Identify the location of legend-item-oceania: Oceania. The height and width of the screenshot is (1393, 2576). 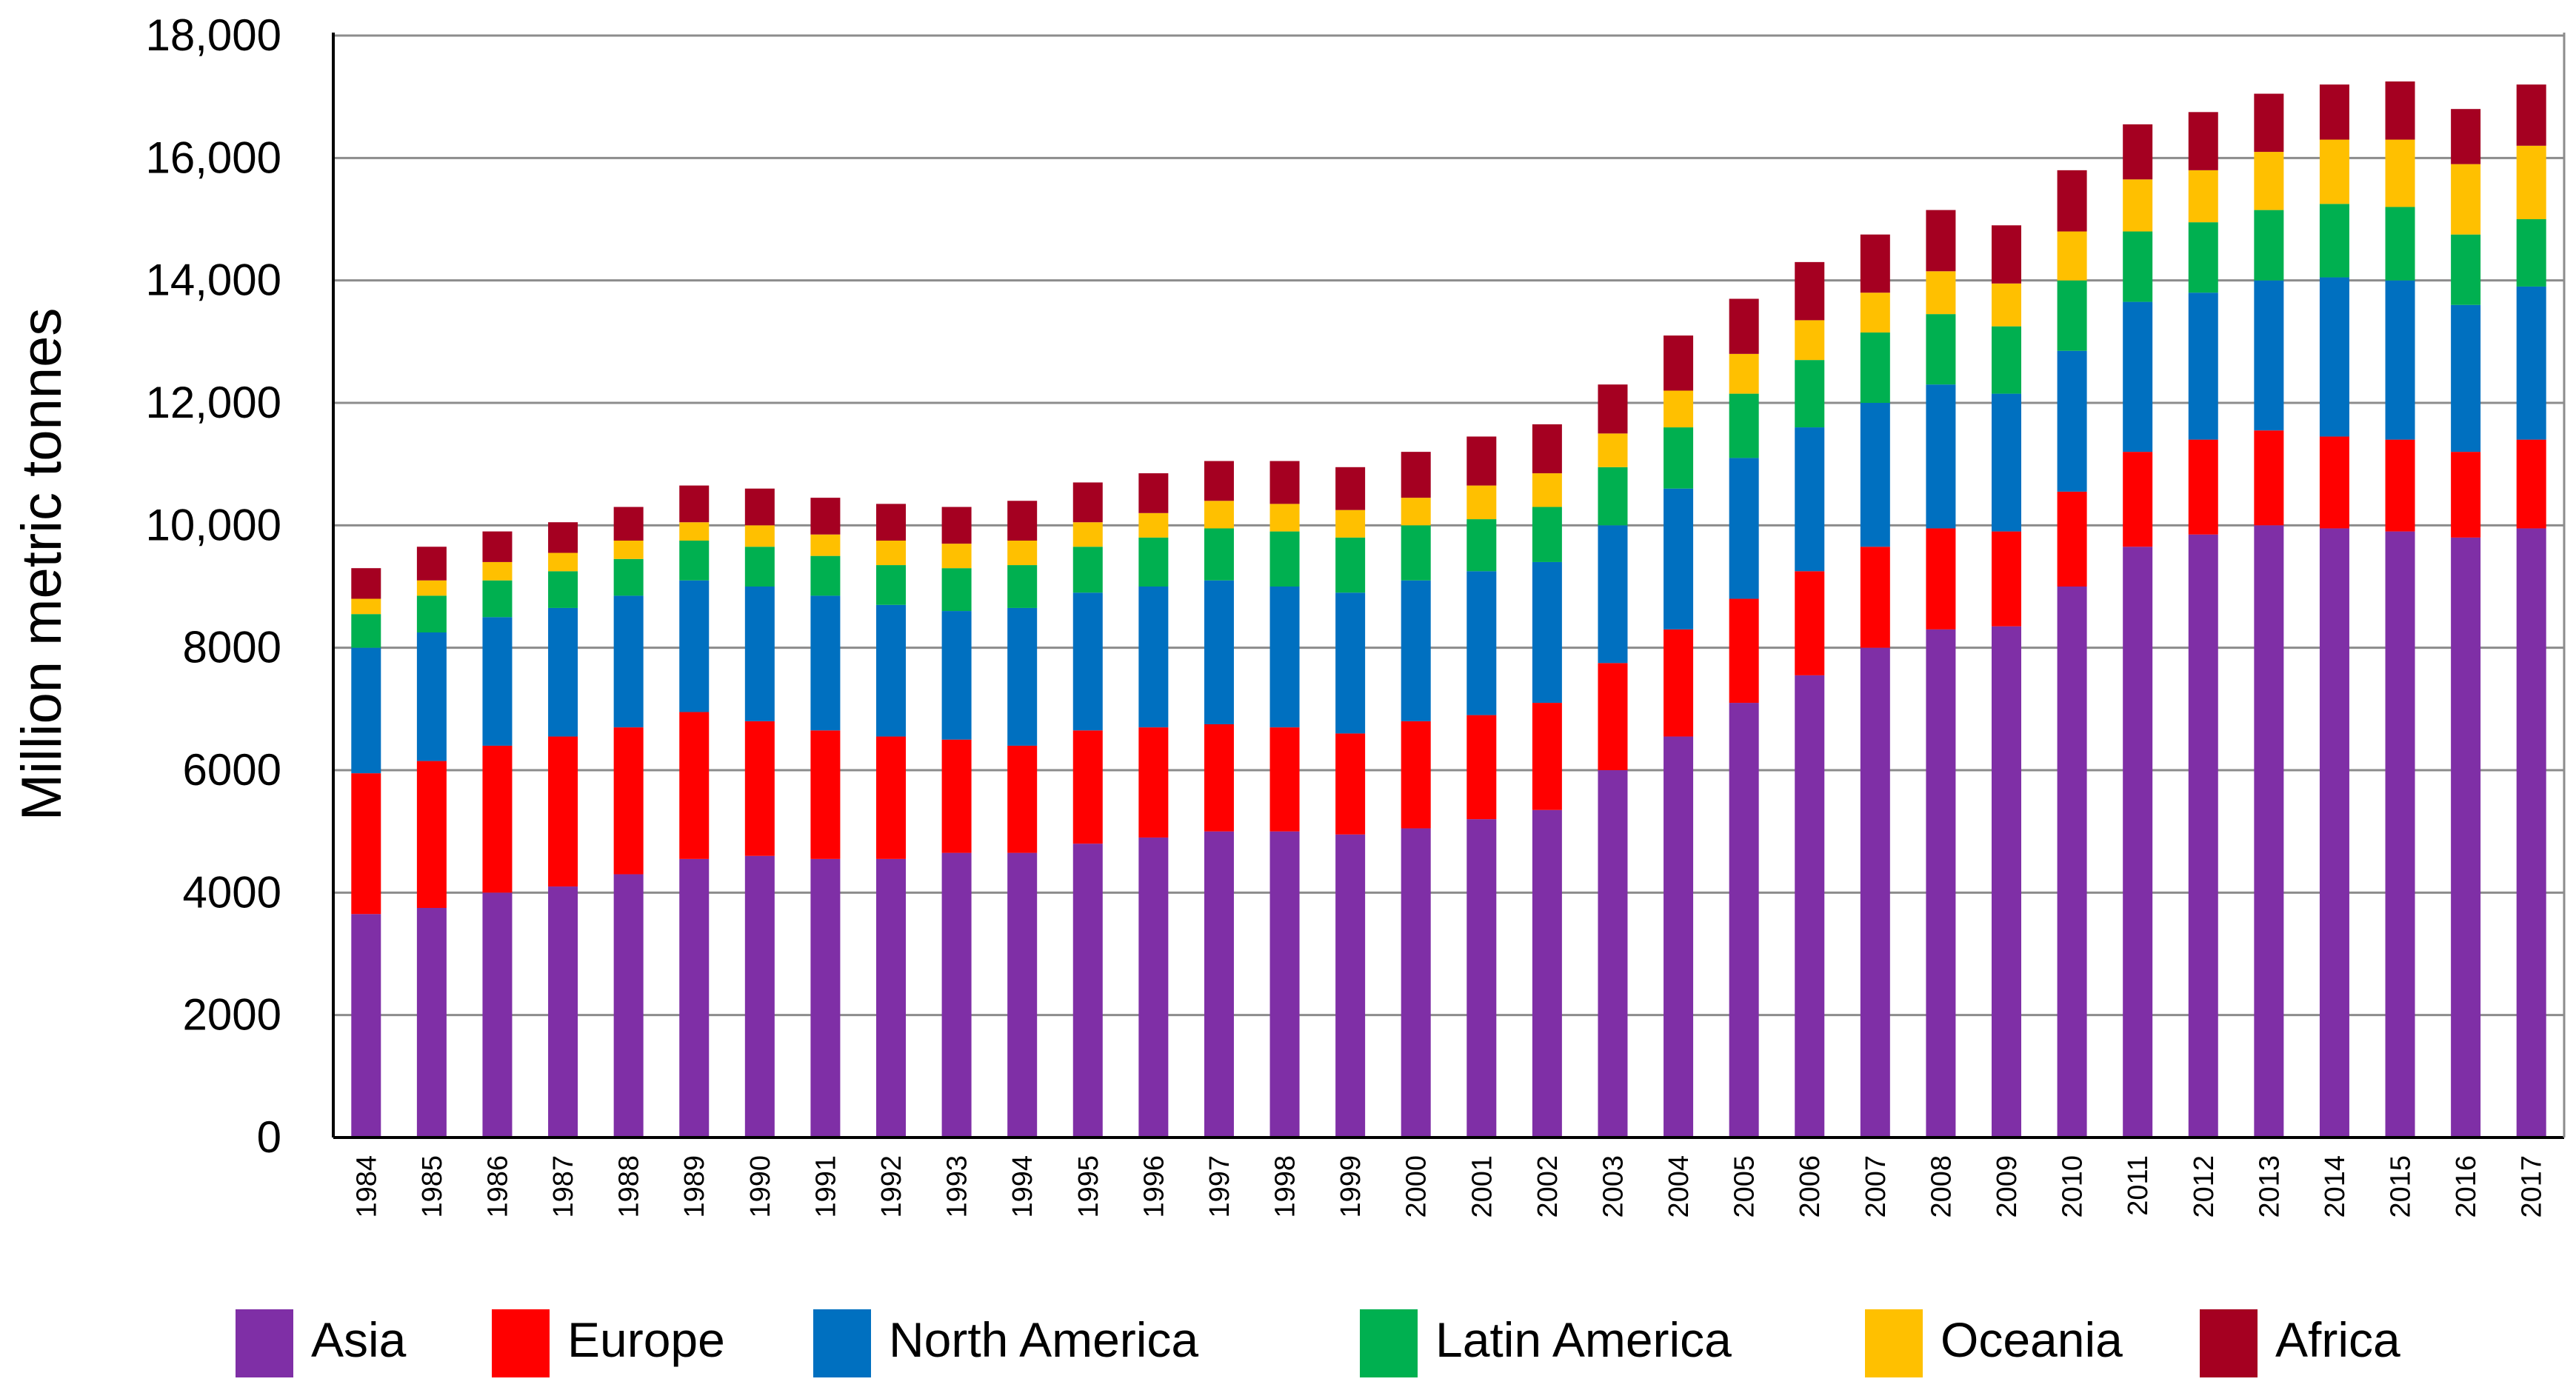
(1994, 1343).